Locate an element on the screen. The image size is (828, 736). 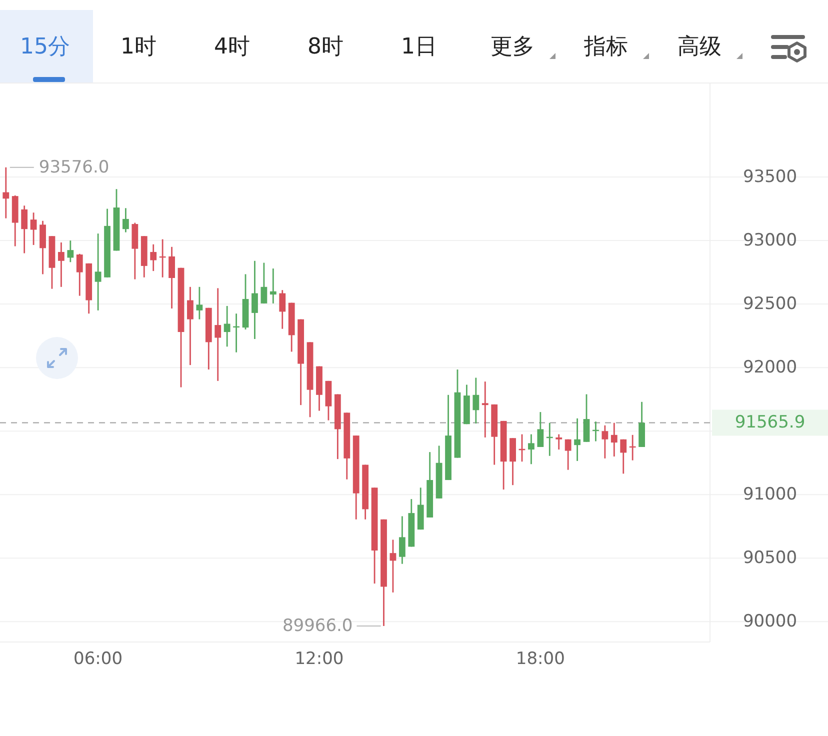
text: 1日 is located at coordinates (419, 47).